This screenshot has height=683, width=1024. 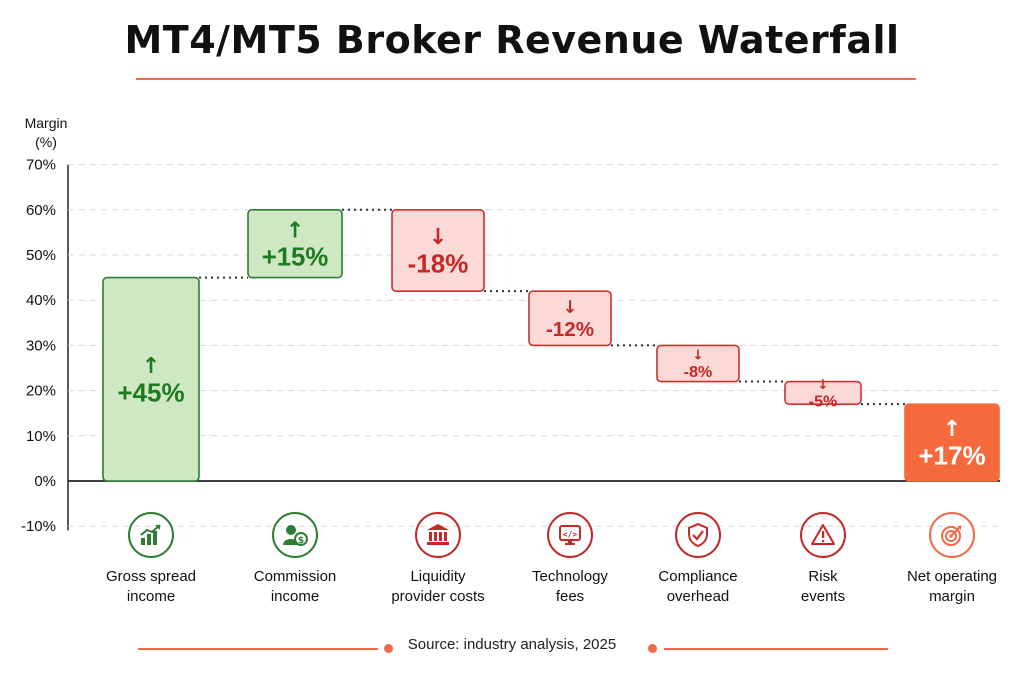 What do you see at coordinates (295, 576) in the screenshot?
I see `x-category-label-line: Commission` at bounding box center [295, 576].